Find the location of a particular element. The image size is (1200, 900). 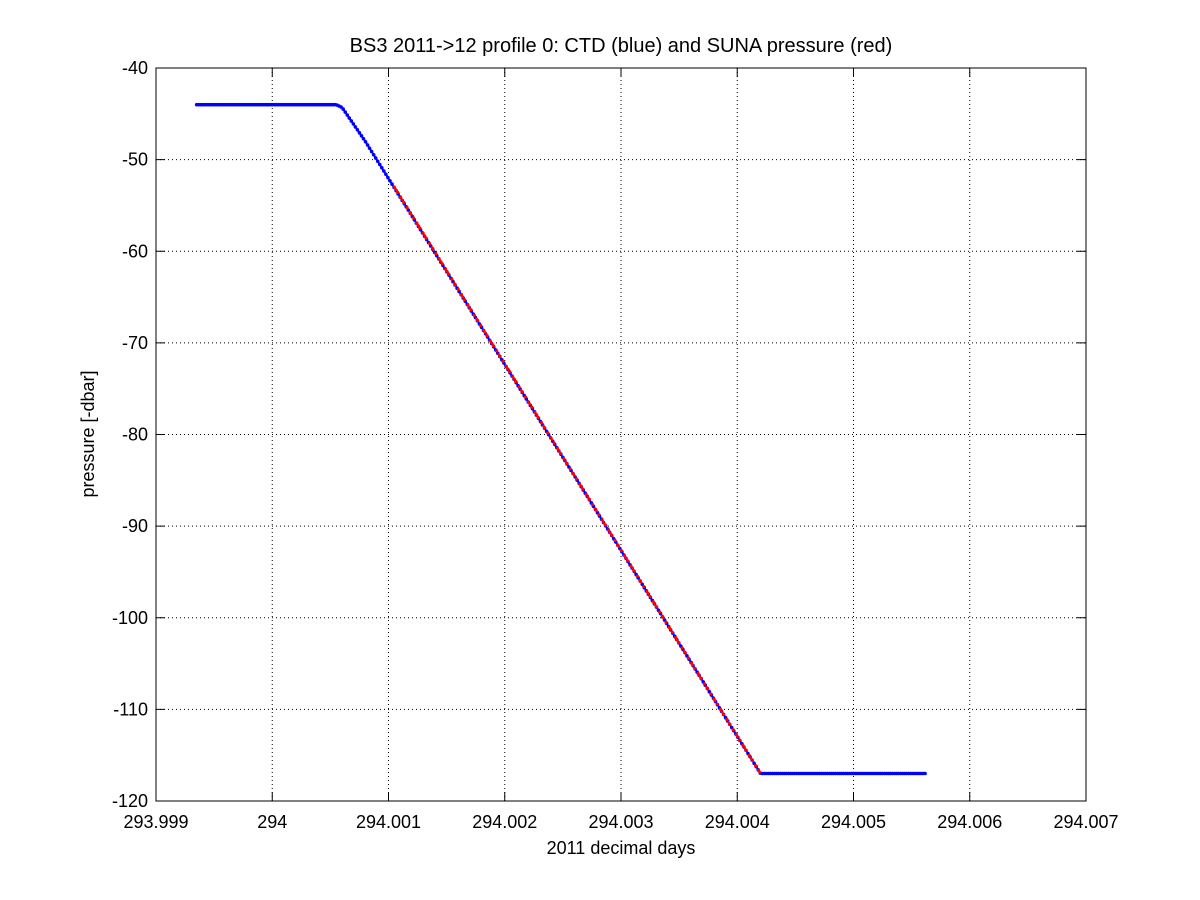

x-tick-label: 294.005 is located at coordinates (853, 822).